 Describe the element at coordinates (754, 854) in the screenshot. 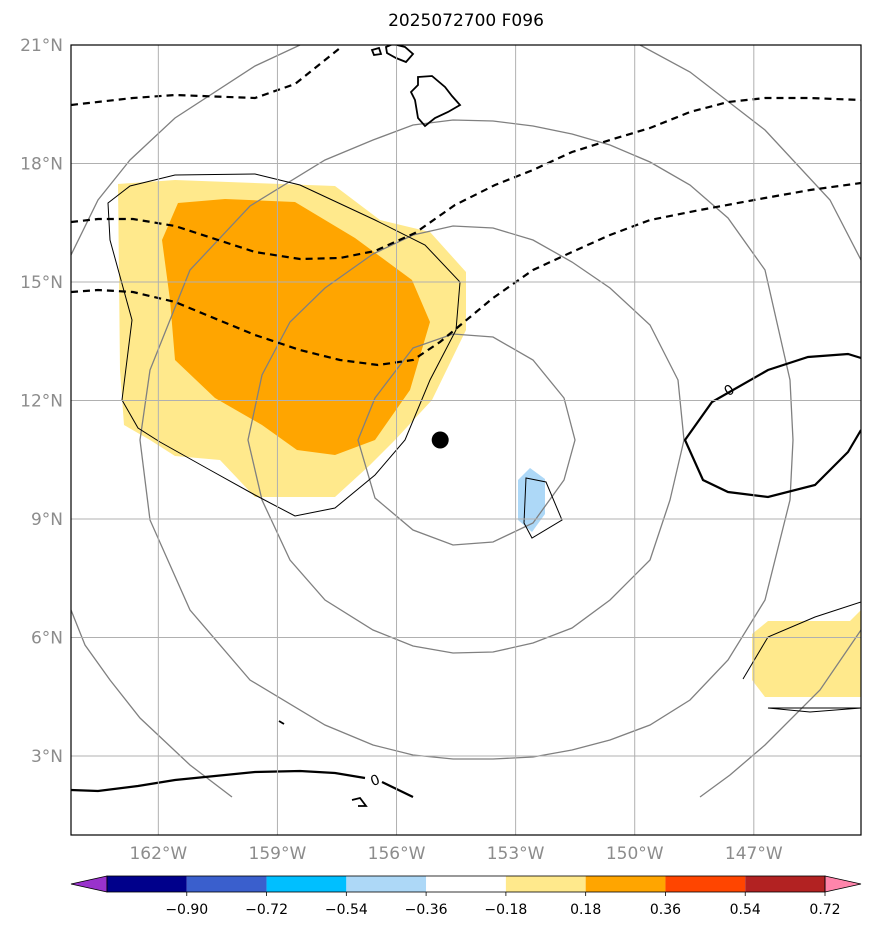

I see `lon-tick-label-5: 147°W` at that location.